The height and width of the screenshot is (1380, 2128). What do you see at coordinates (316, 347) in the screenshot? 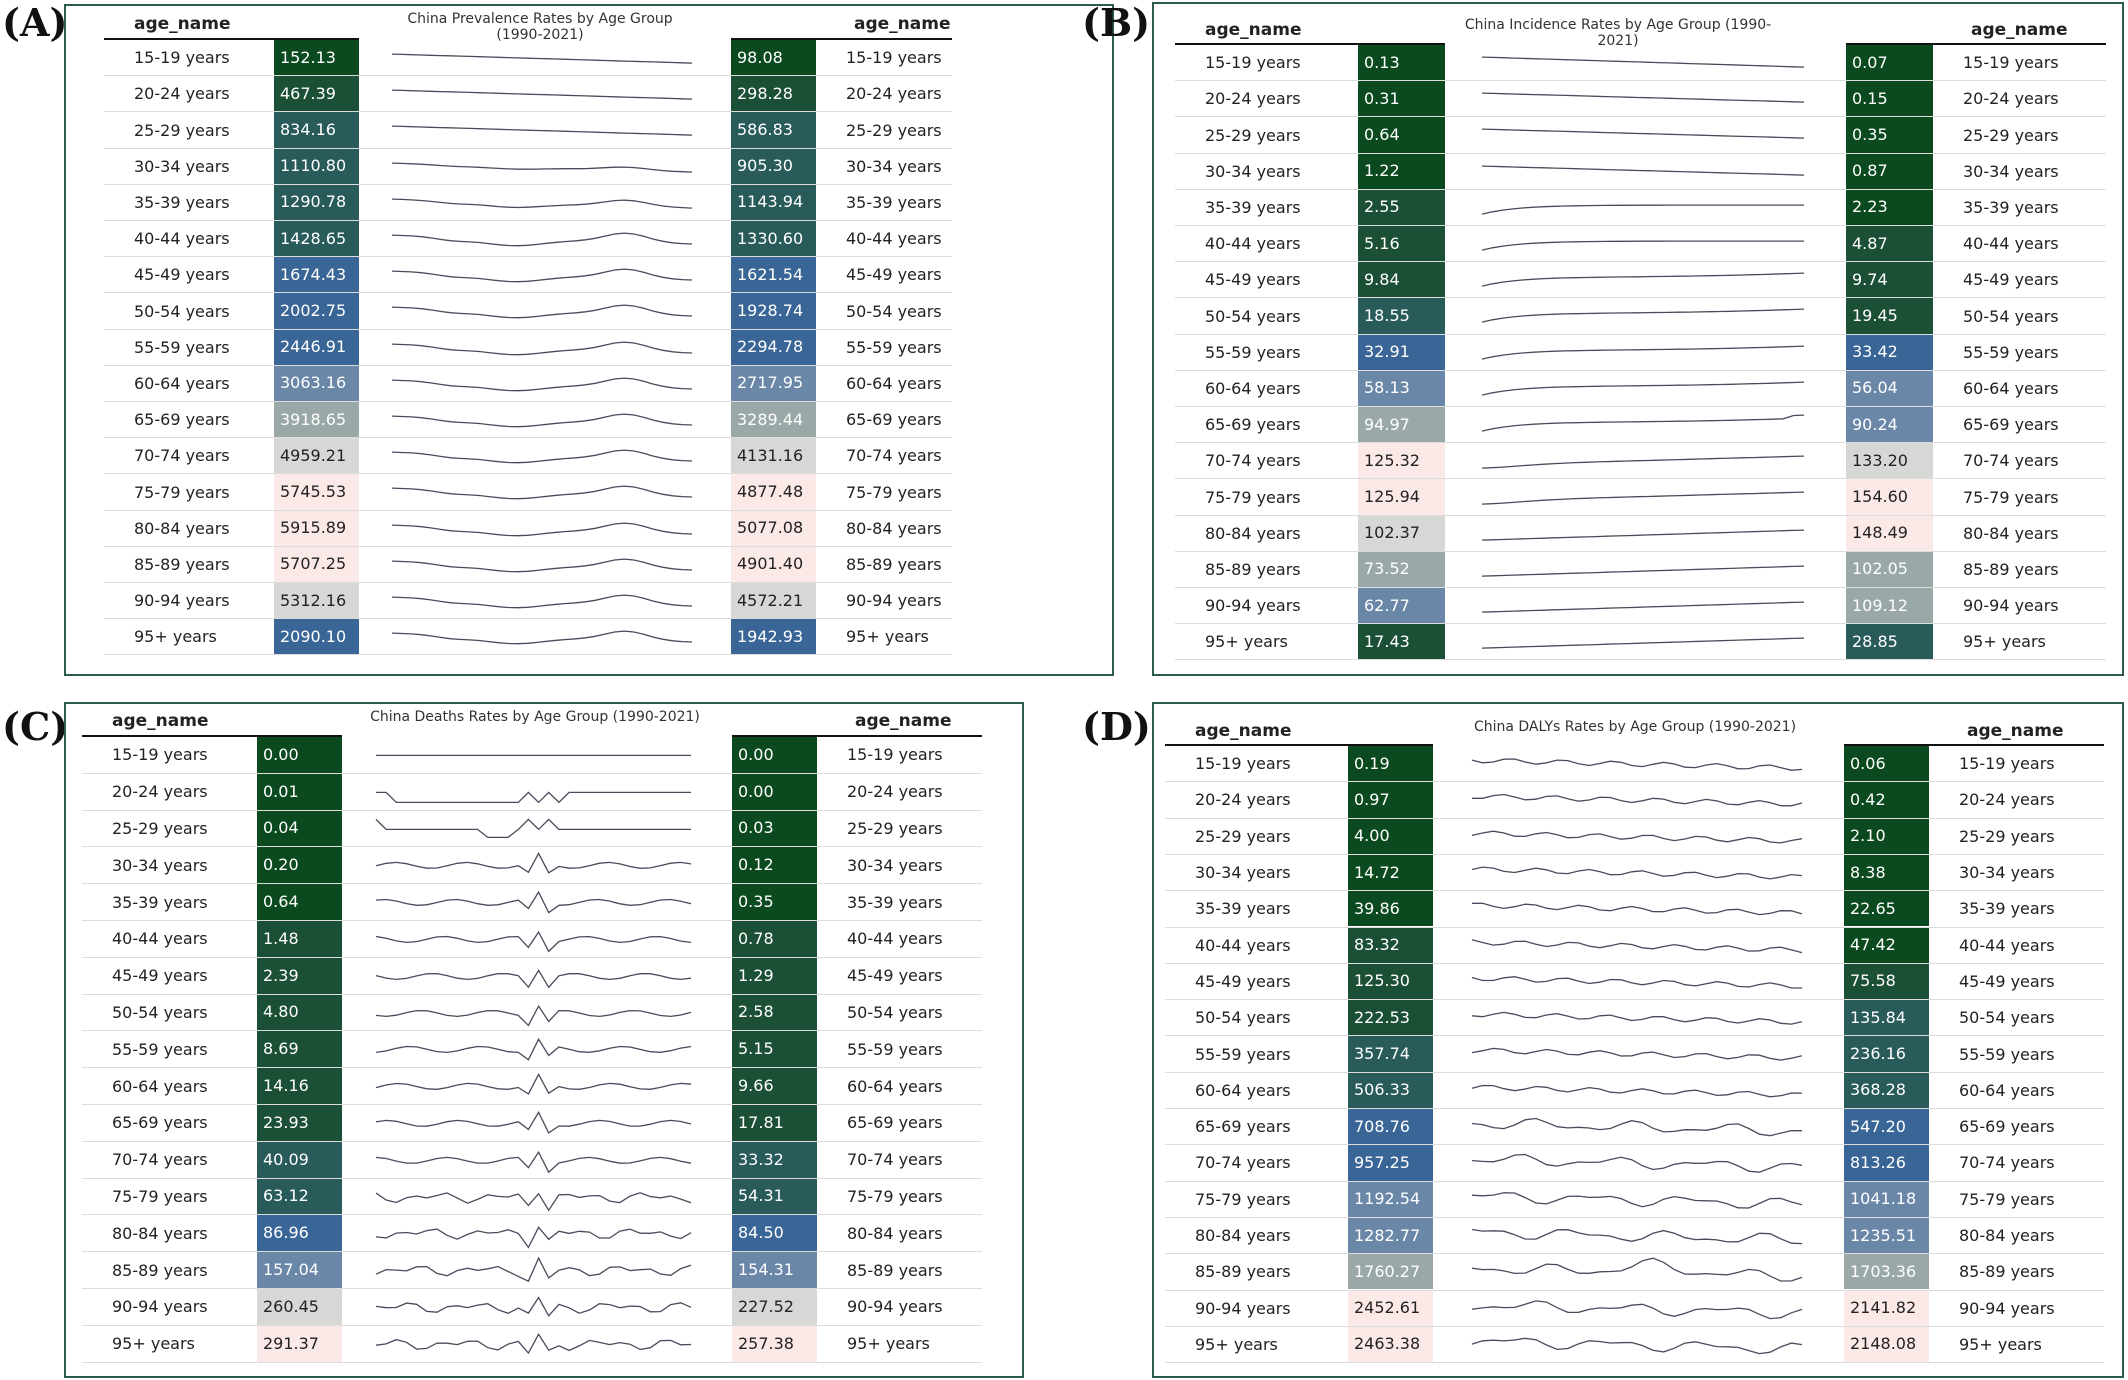
I see `value-cell-1990: 2446.91` at bounding box center [316, 347].